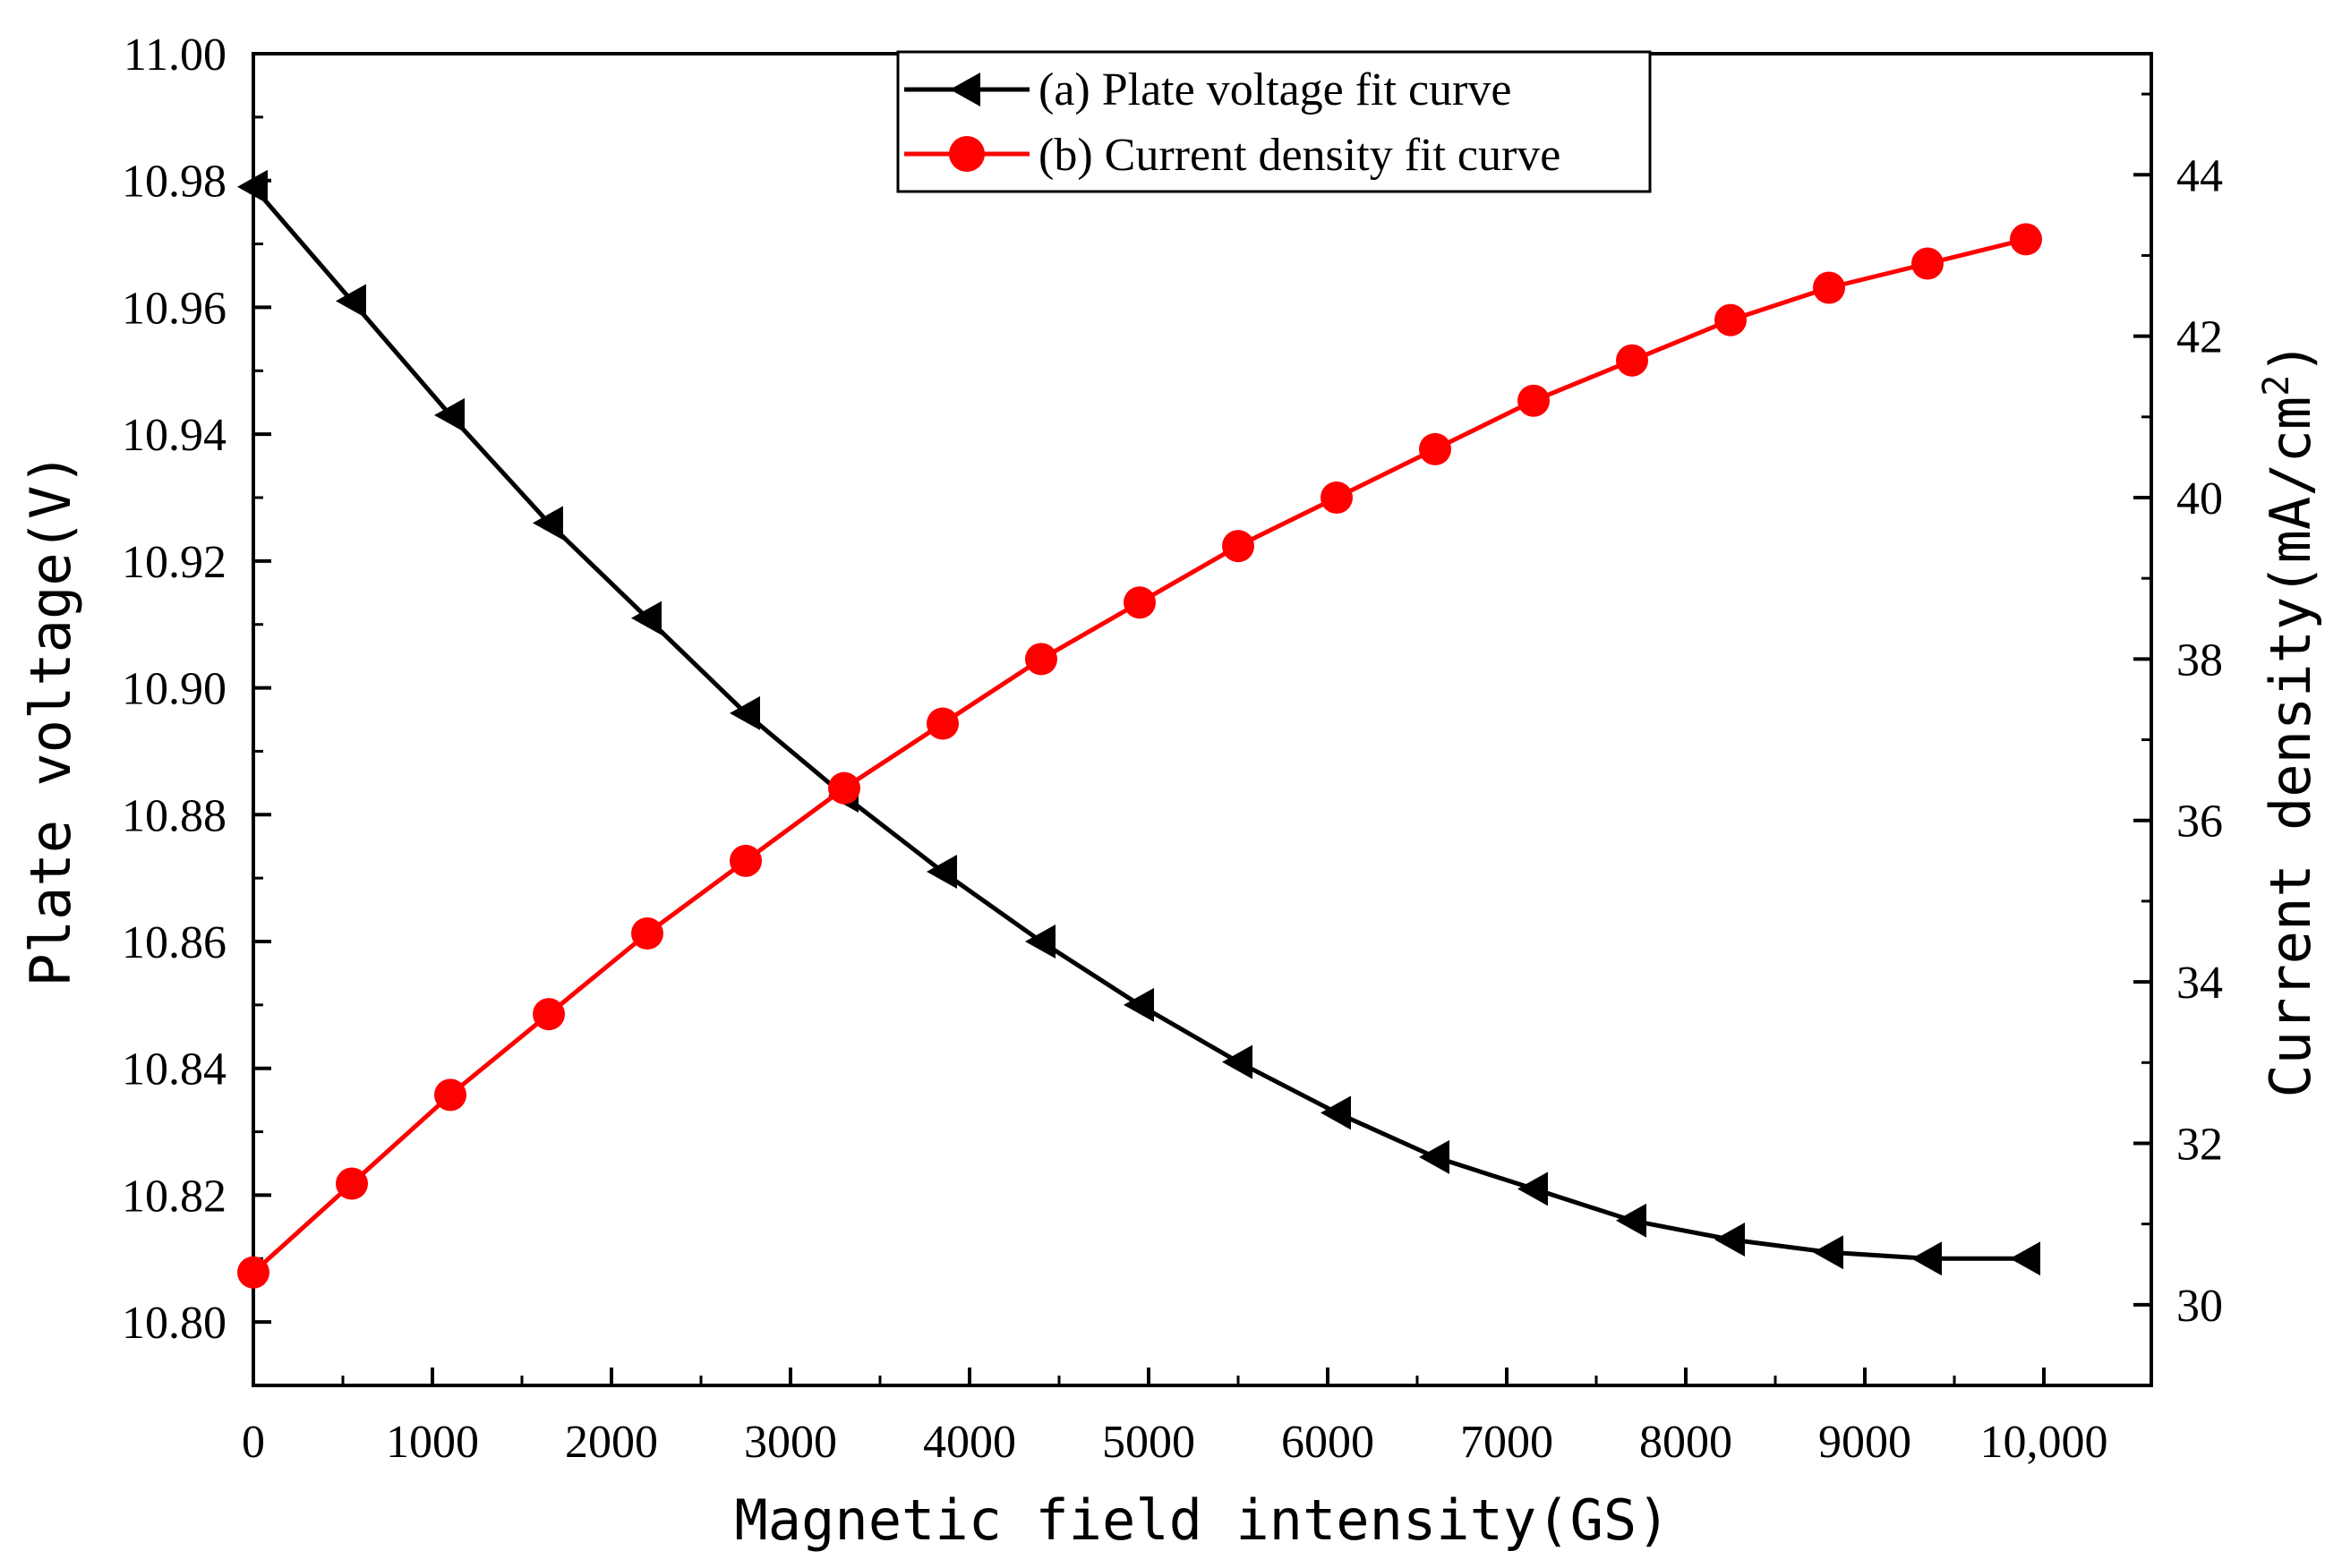 Image resolution: width=2342 pixels, height=1568 pixels. I want to click on legend-box, so click(1274, 121).